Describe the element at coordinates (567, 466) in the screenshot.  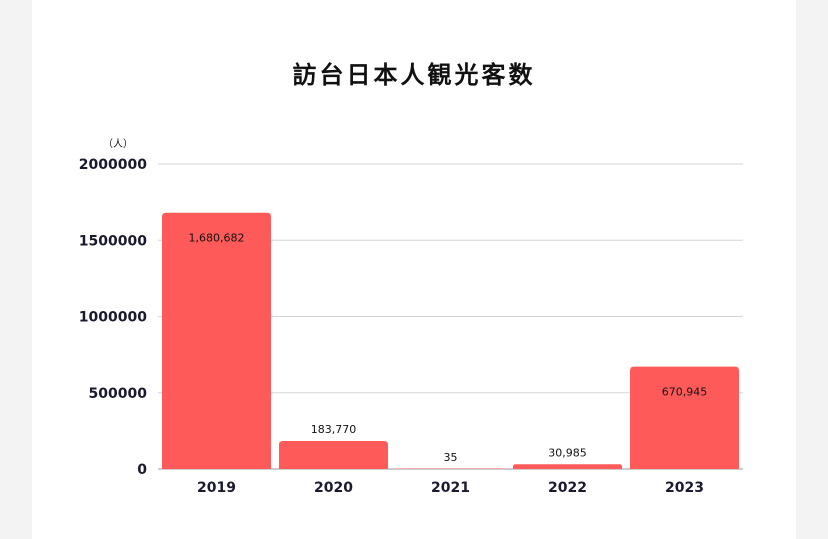
I see `bar-2022` at that location.